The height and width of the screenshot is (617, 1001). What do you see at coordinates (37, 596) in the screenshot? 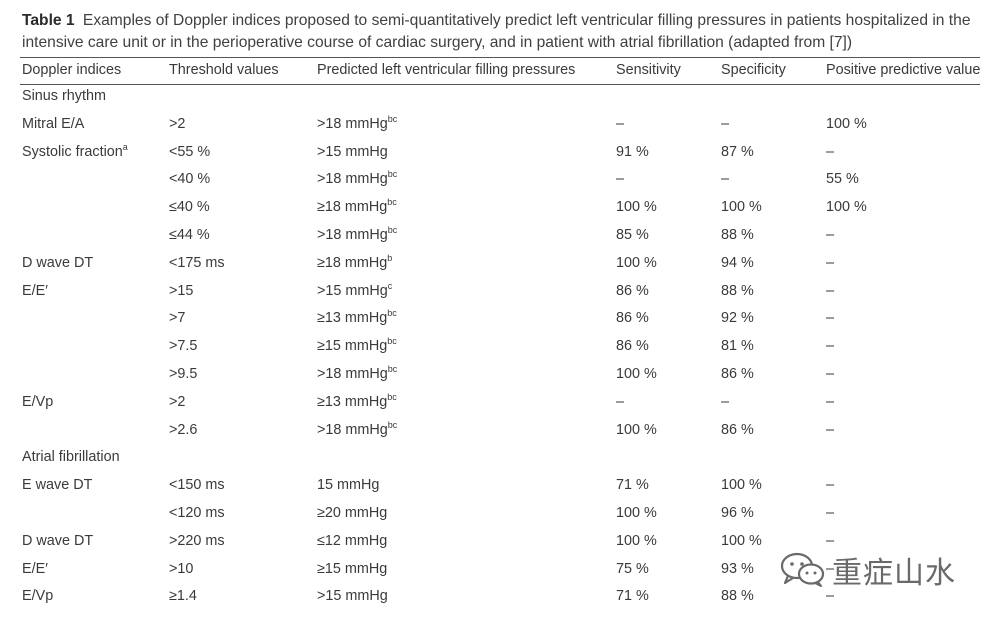
I see `cell-doppler-index: E/Vp` at bounding box center [37, 596].